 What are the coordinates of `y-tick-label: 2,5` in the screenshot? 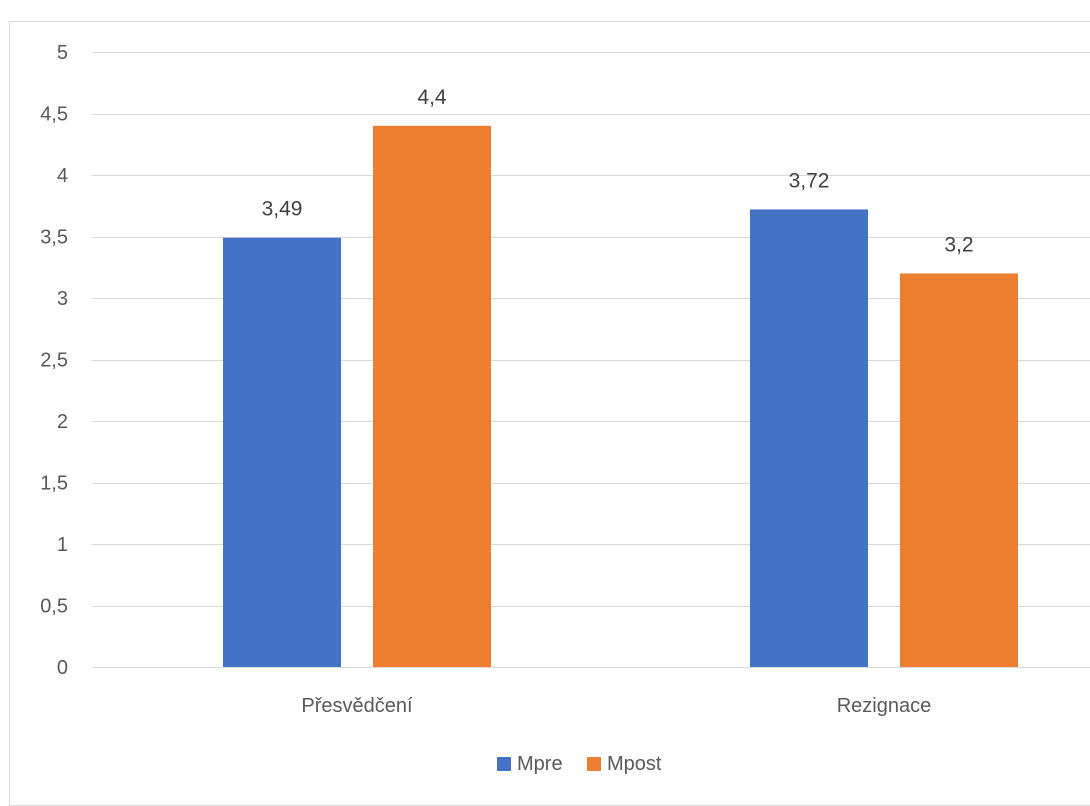 It's located at (54, 361).